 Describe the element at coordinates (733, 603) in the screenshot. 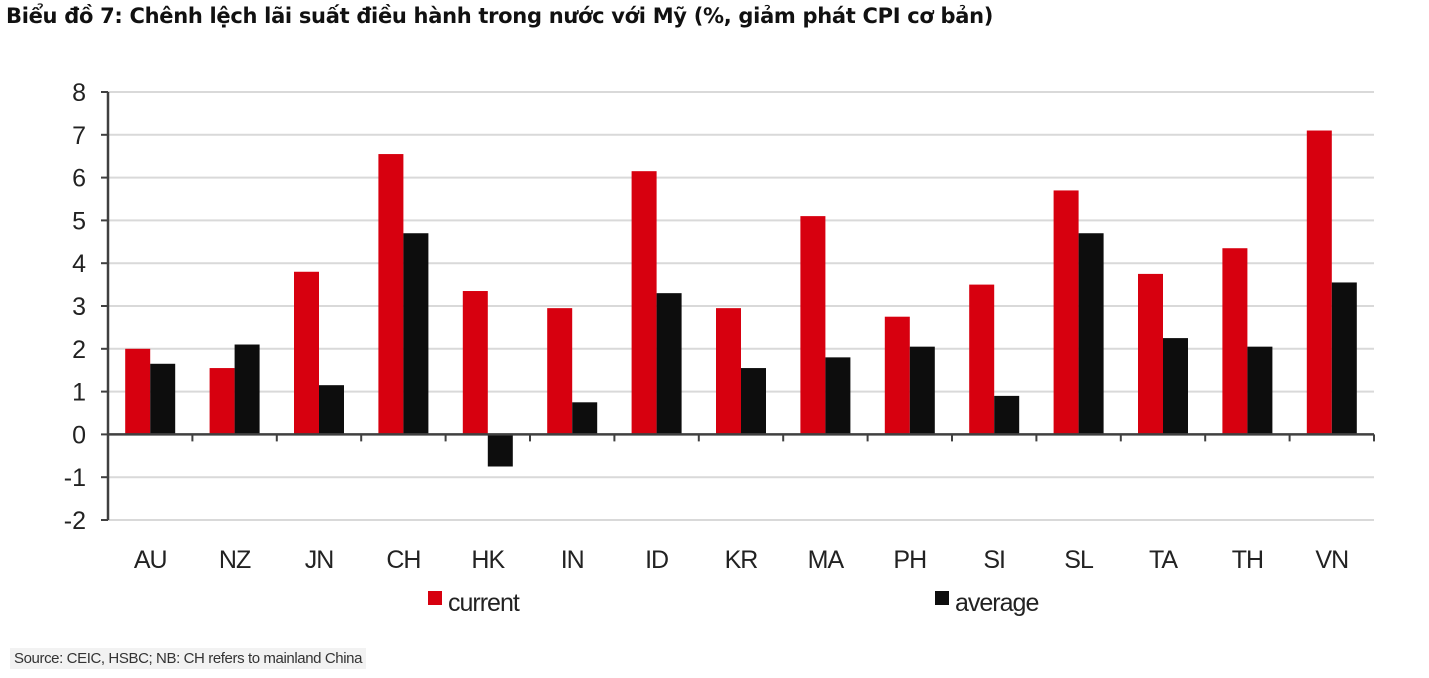

I see `legend: current average` at that location.